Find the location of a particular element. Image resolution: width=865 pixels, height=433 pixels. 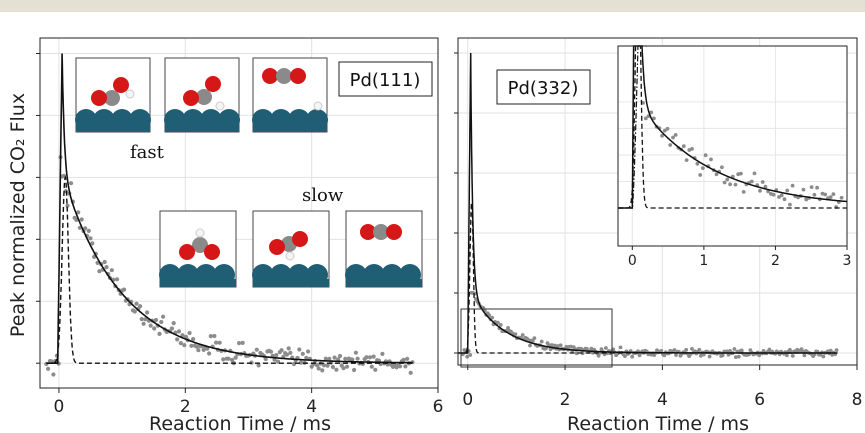

zoom-region-box is located at coordinates (536, 338).